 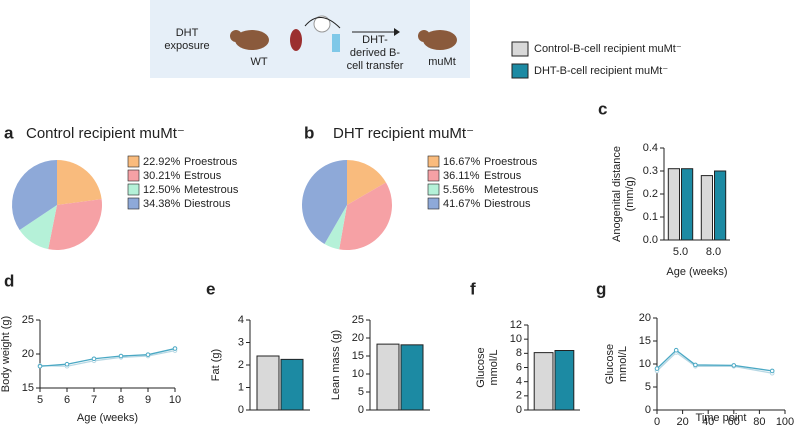 I want to click on y-tick-label: 5, so click(x=361, y=392).